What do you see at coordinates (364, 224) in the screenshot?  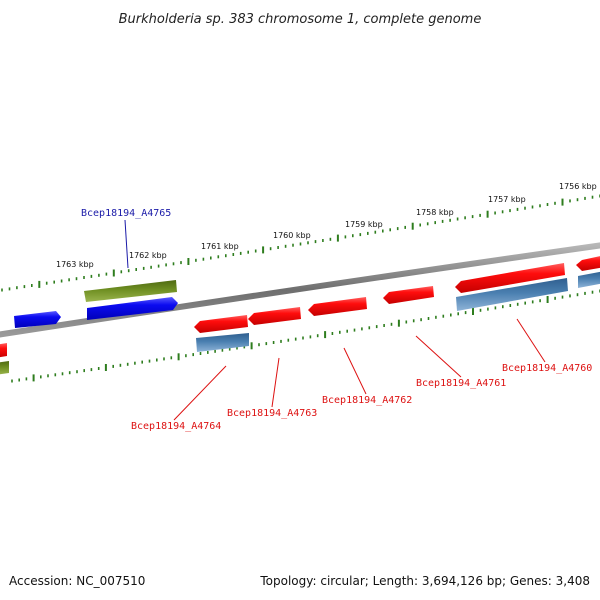 I see `tick-label: 1759 kbp` at bounding box center [364, 224].